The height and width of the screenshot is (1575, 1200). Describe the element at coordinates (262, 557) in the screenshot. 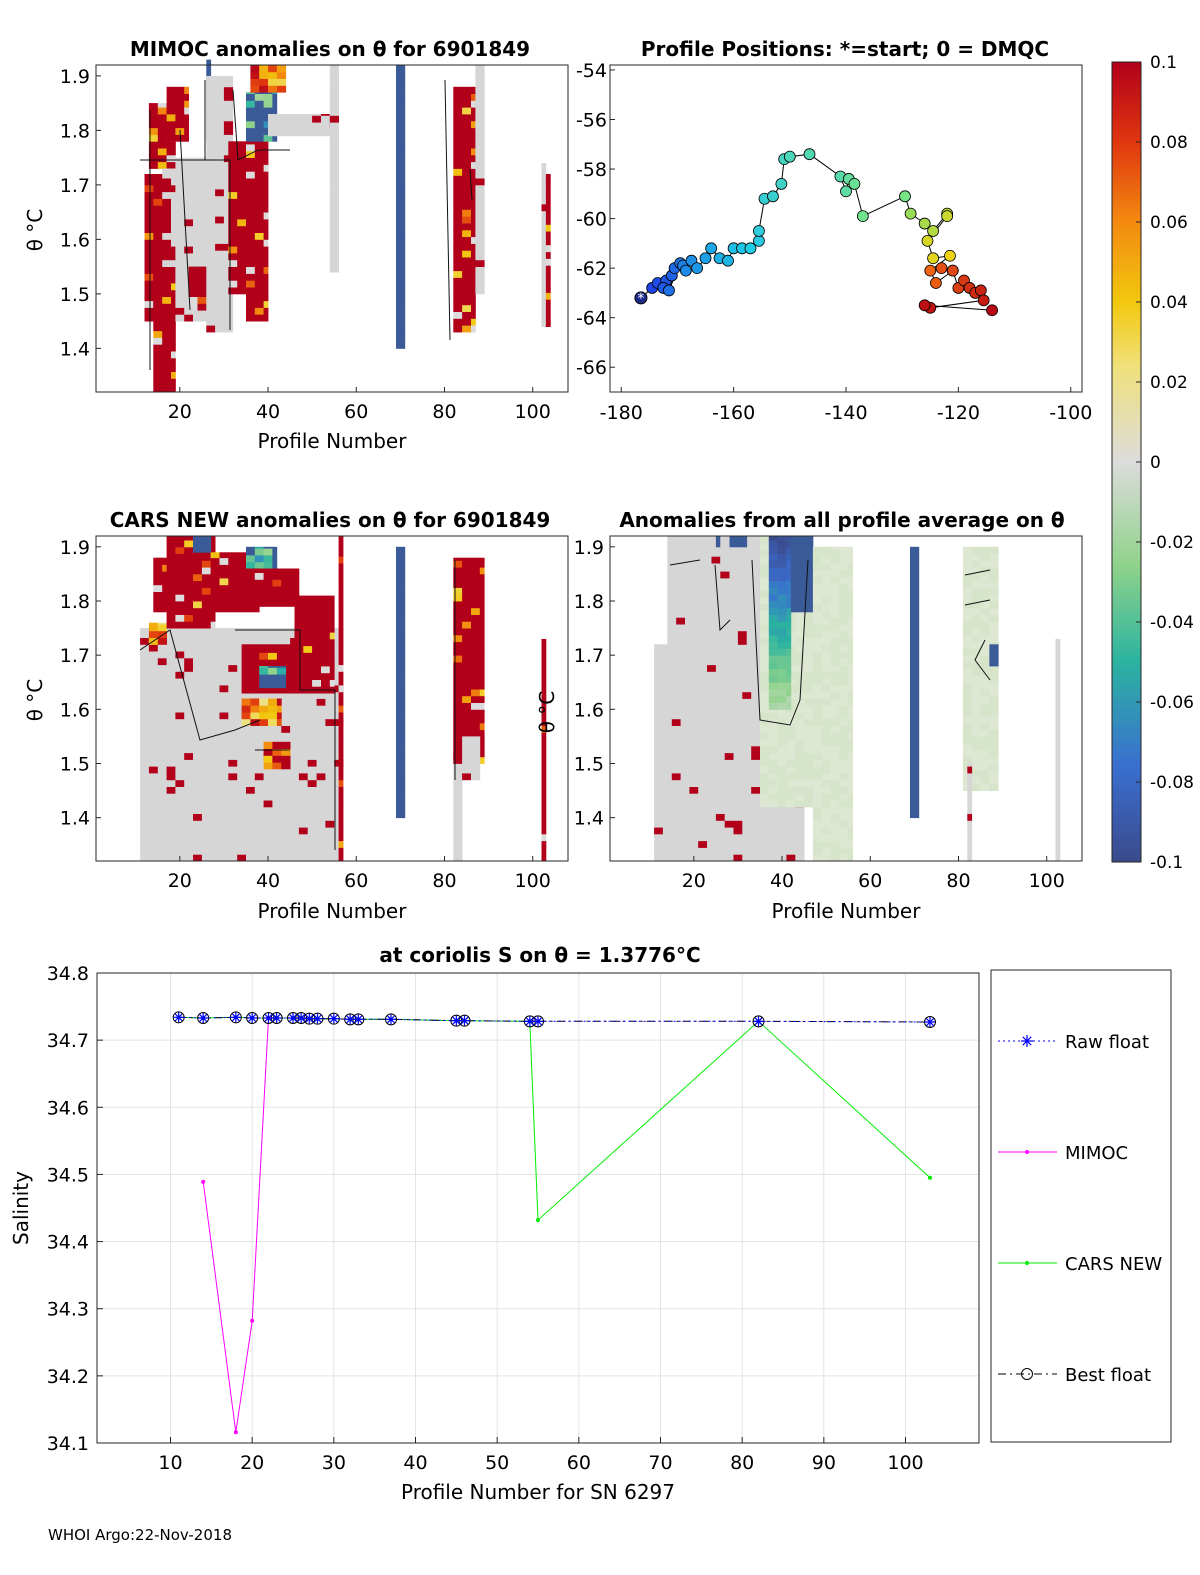

I see `heatmap-block` at that location.